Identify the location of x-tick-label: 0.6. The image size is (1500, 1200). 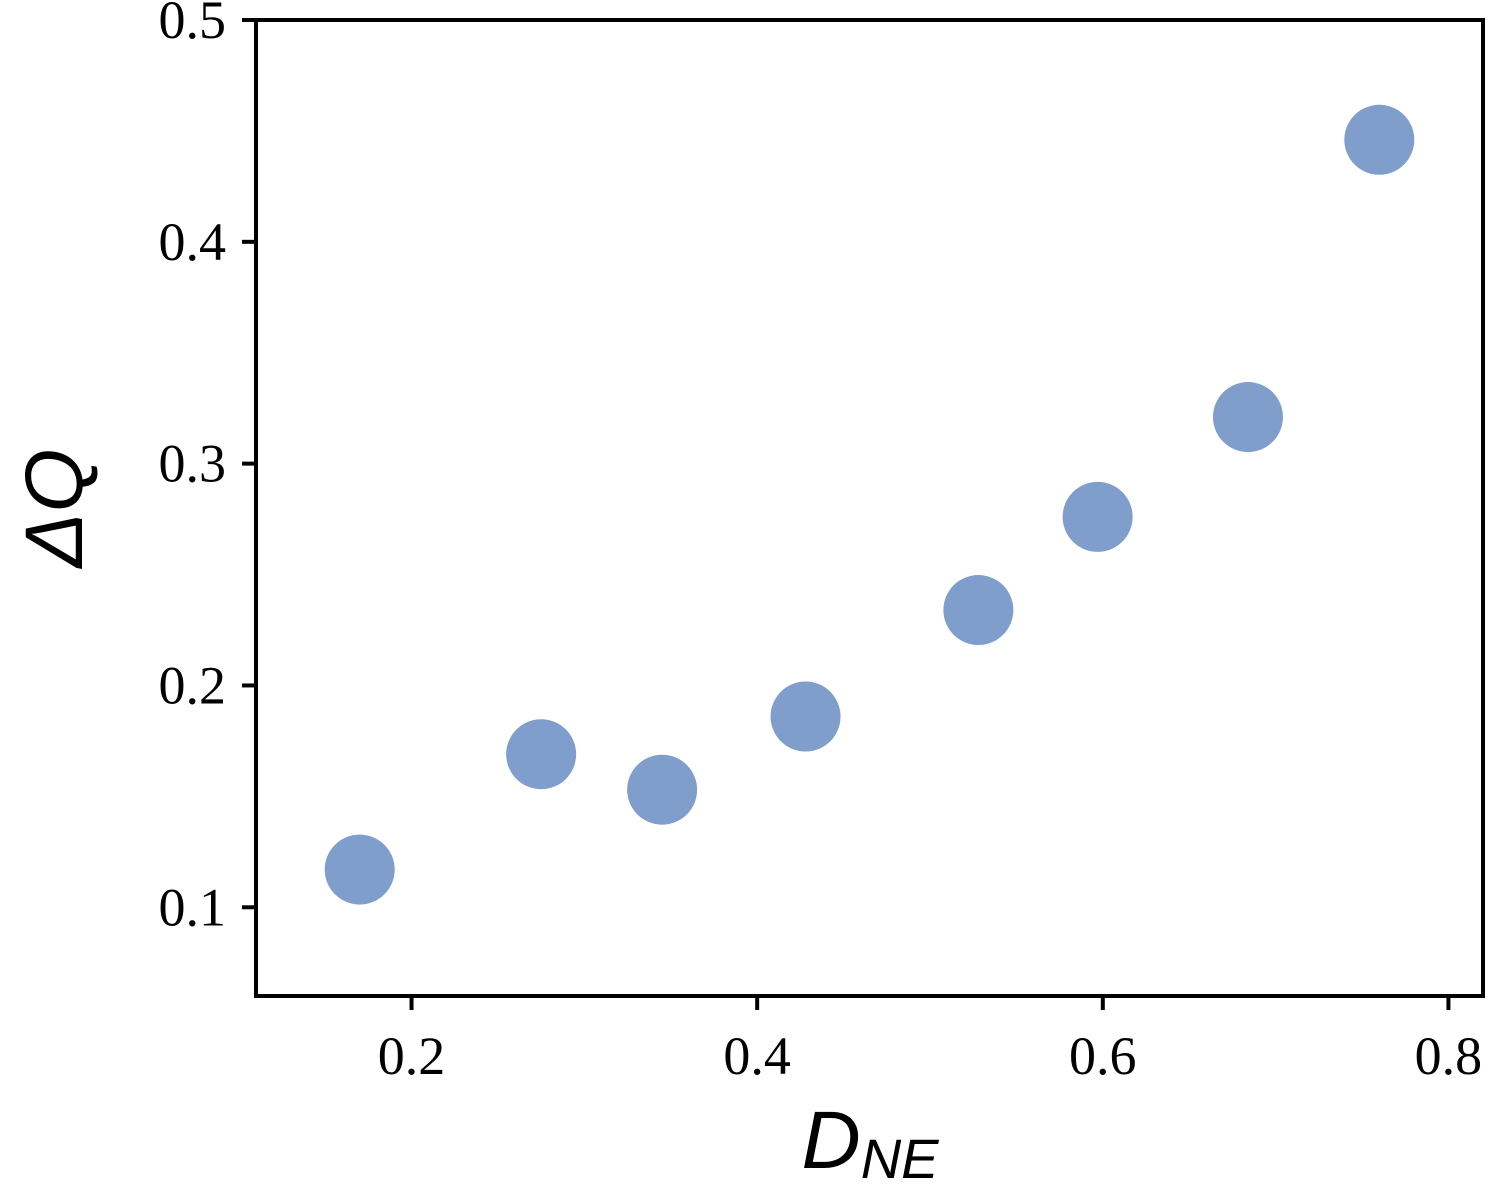
(1103, 1056).